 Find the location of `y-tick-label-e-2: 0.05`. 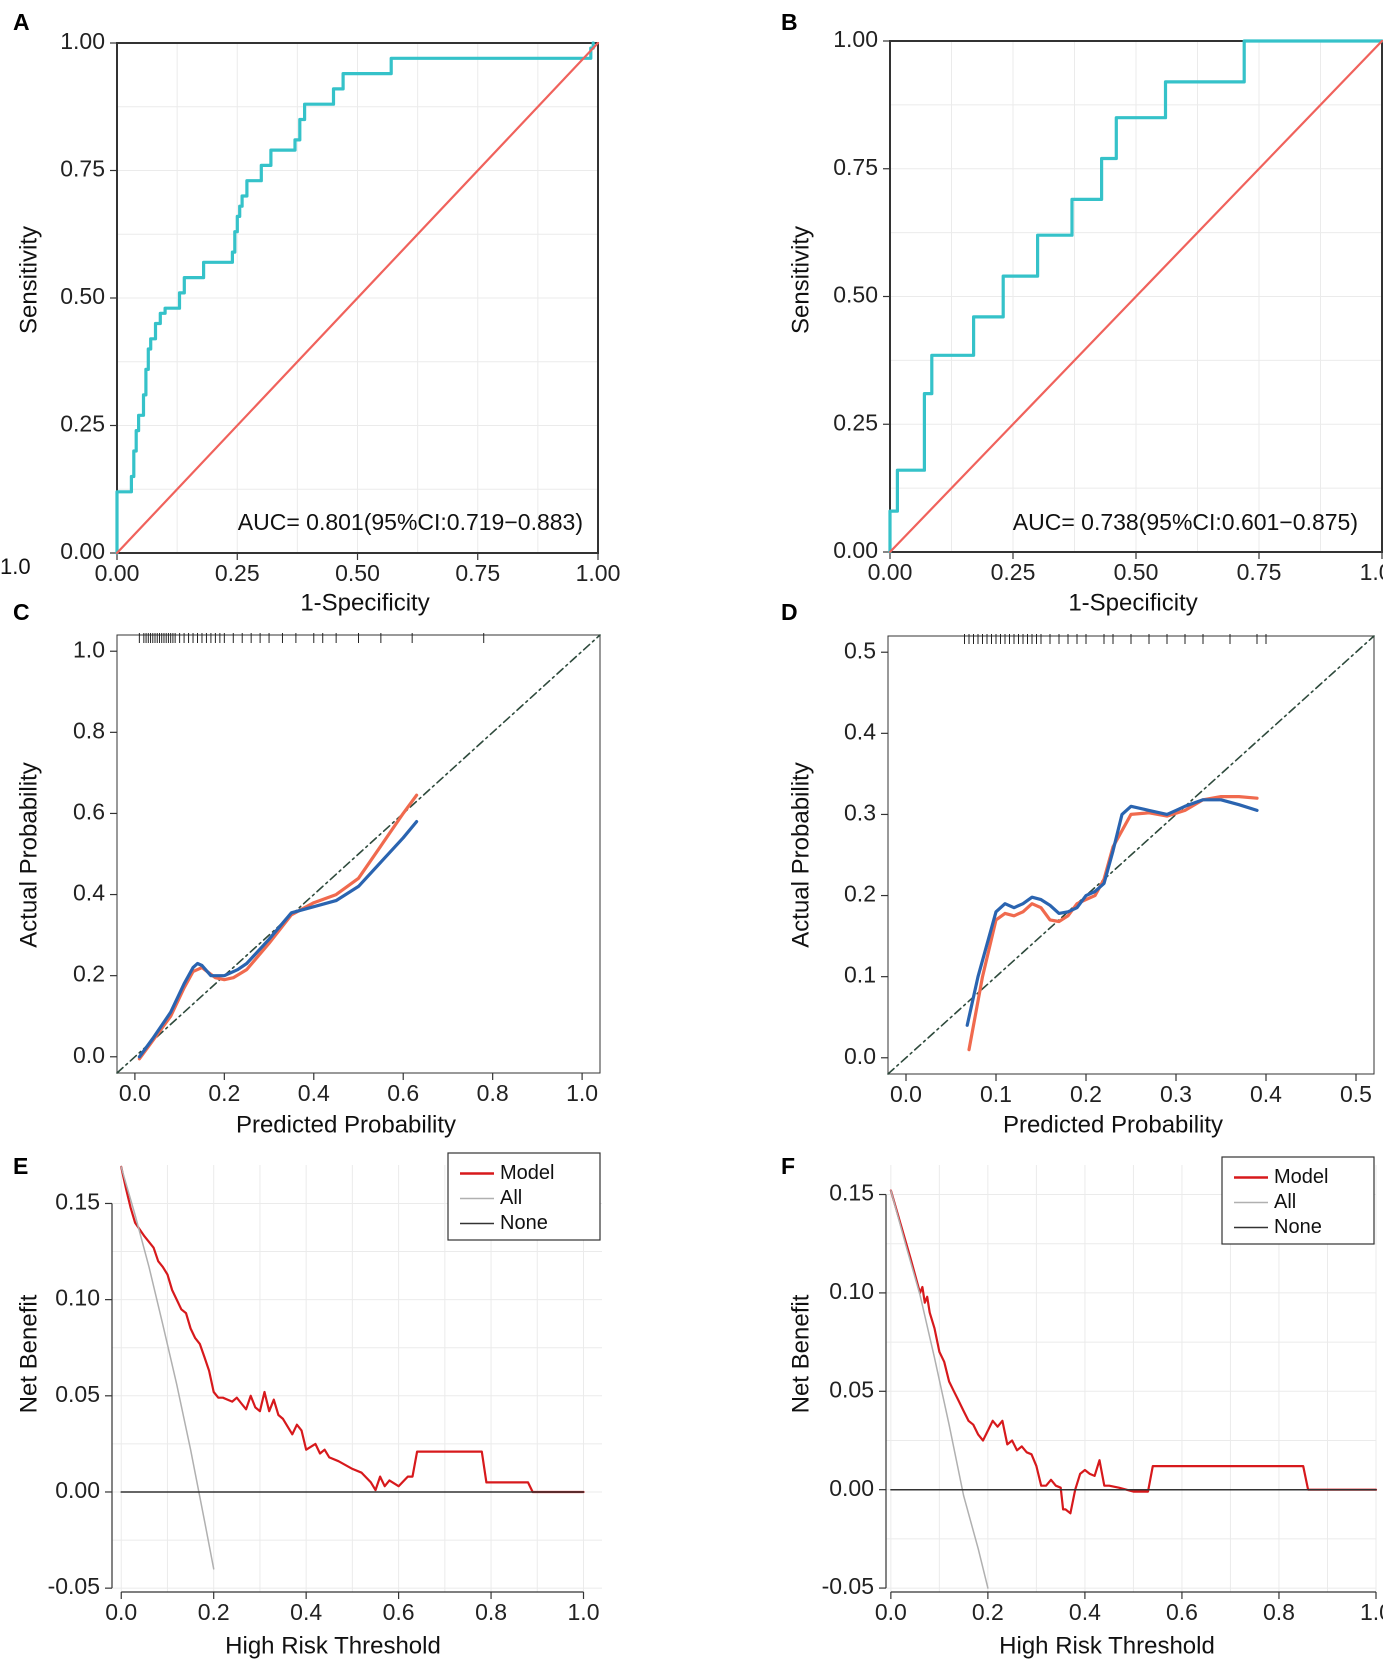

y-tick-label-e-2: 0.05 is located at coordinates (77, 1394).